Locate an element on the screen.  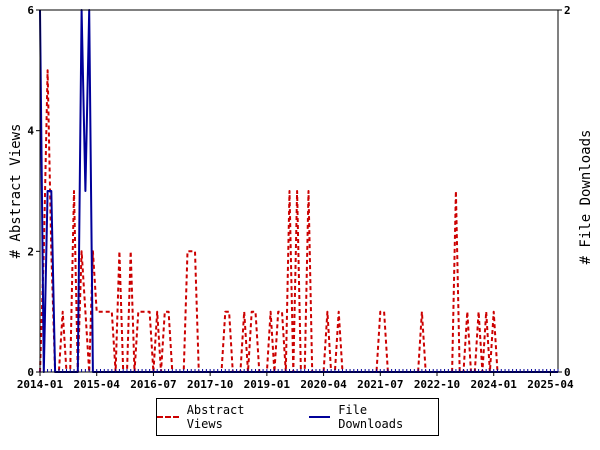
y-right-tick-label: 0 is located at coordinates (567, 372).